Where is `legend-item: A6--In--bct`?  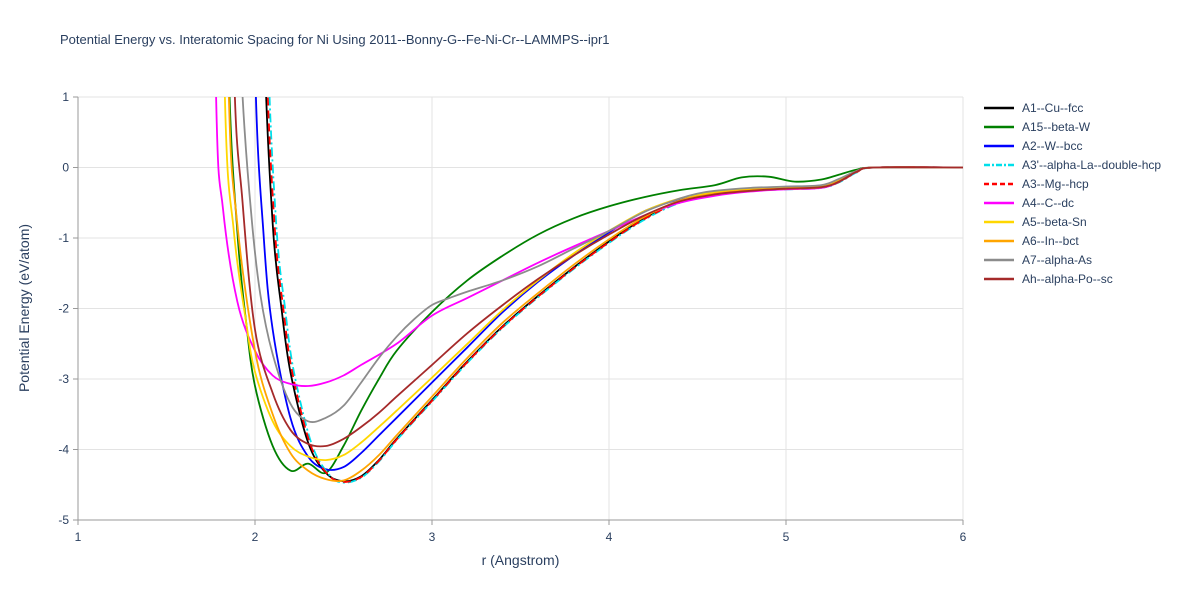 legend-item: A6--In--bct is located at coordinates (1072, 240).